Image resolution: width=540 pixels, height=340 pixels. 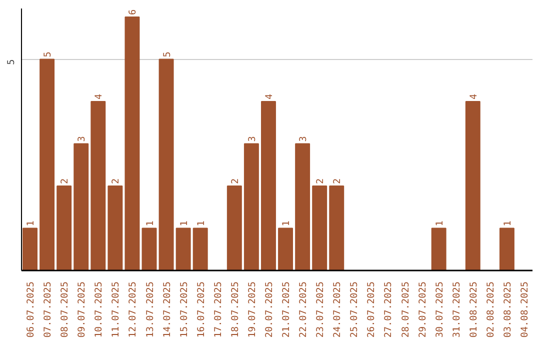 What do you see at coordinates (218, 309) in the screenshot?
I see `x-tick-label: 17.07.2025` at bounding box center [218, 309].